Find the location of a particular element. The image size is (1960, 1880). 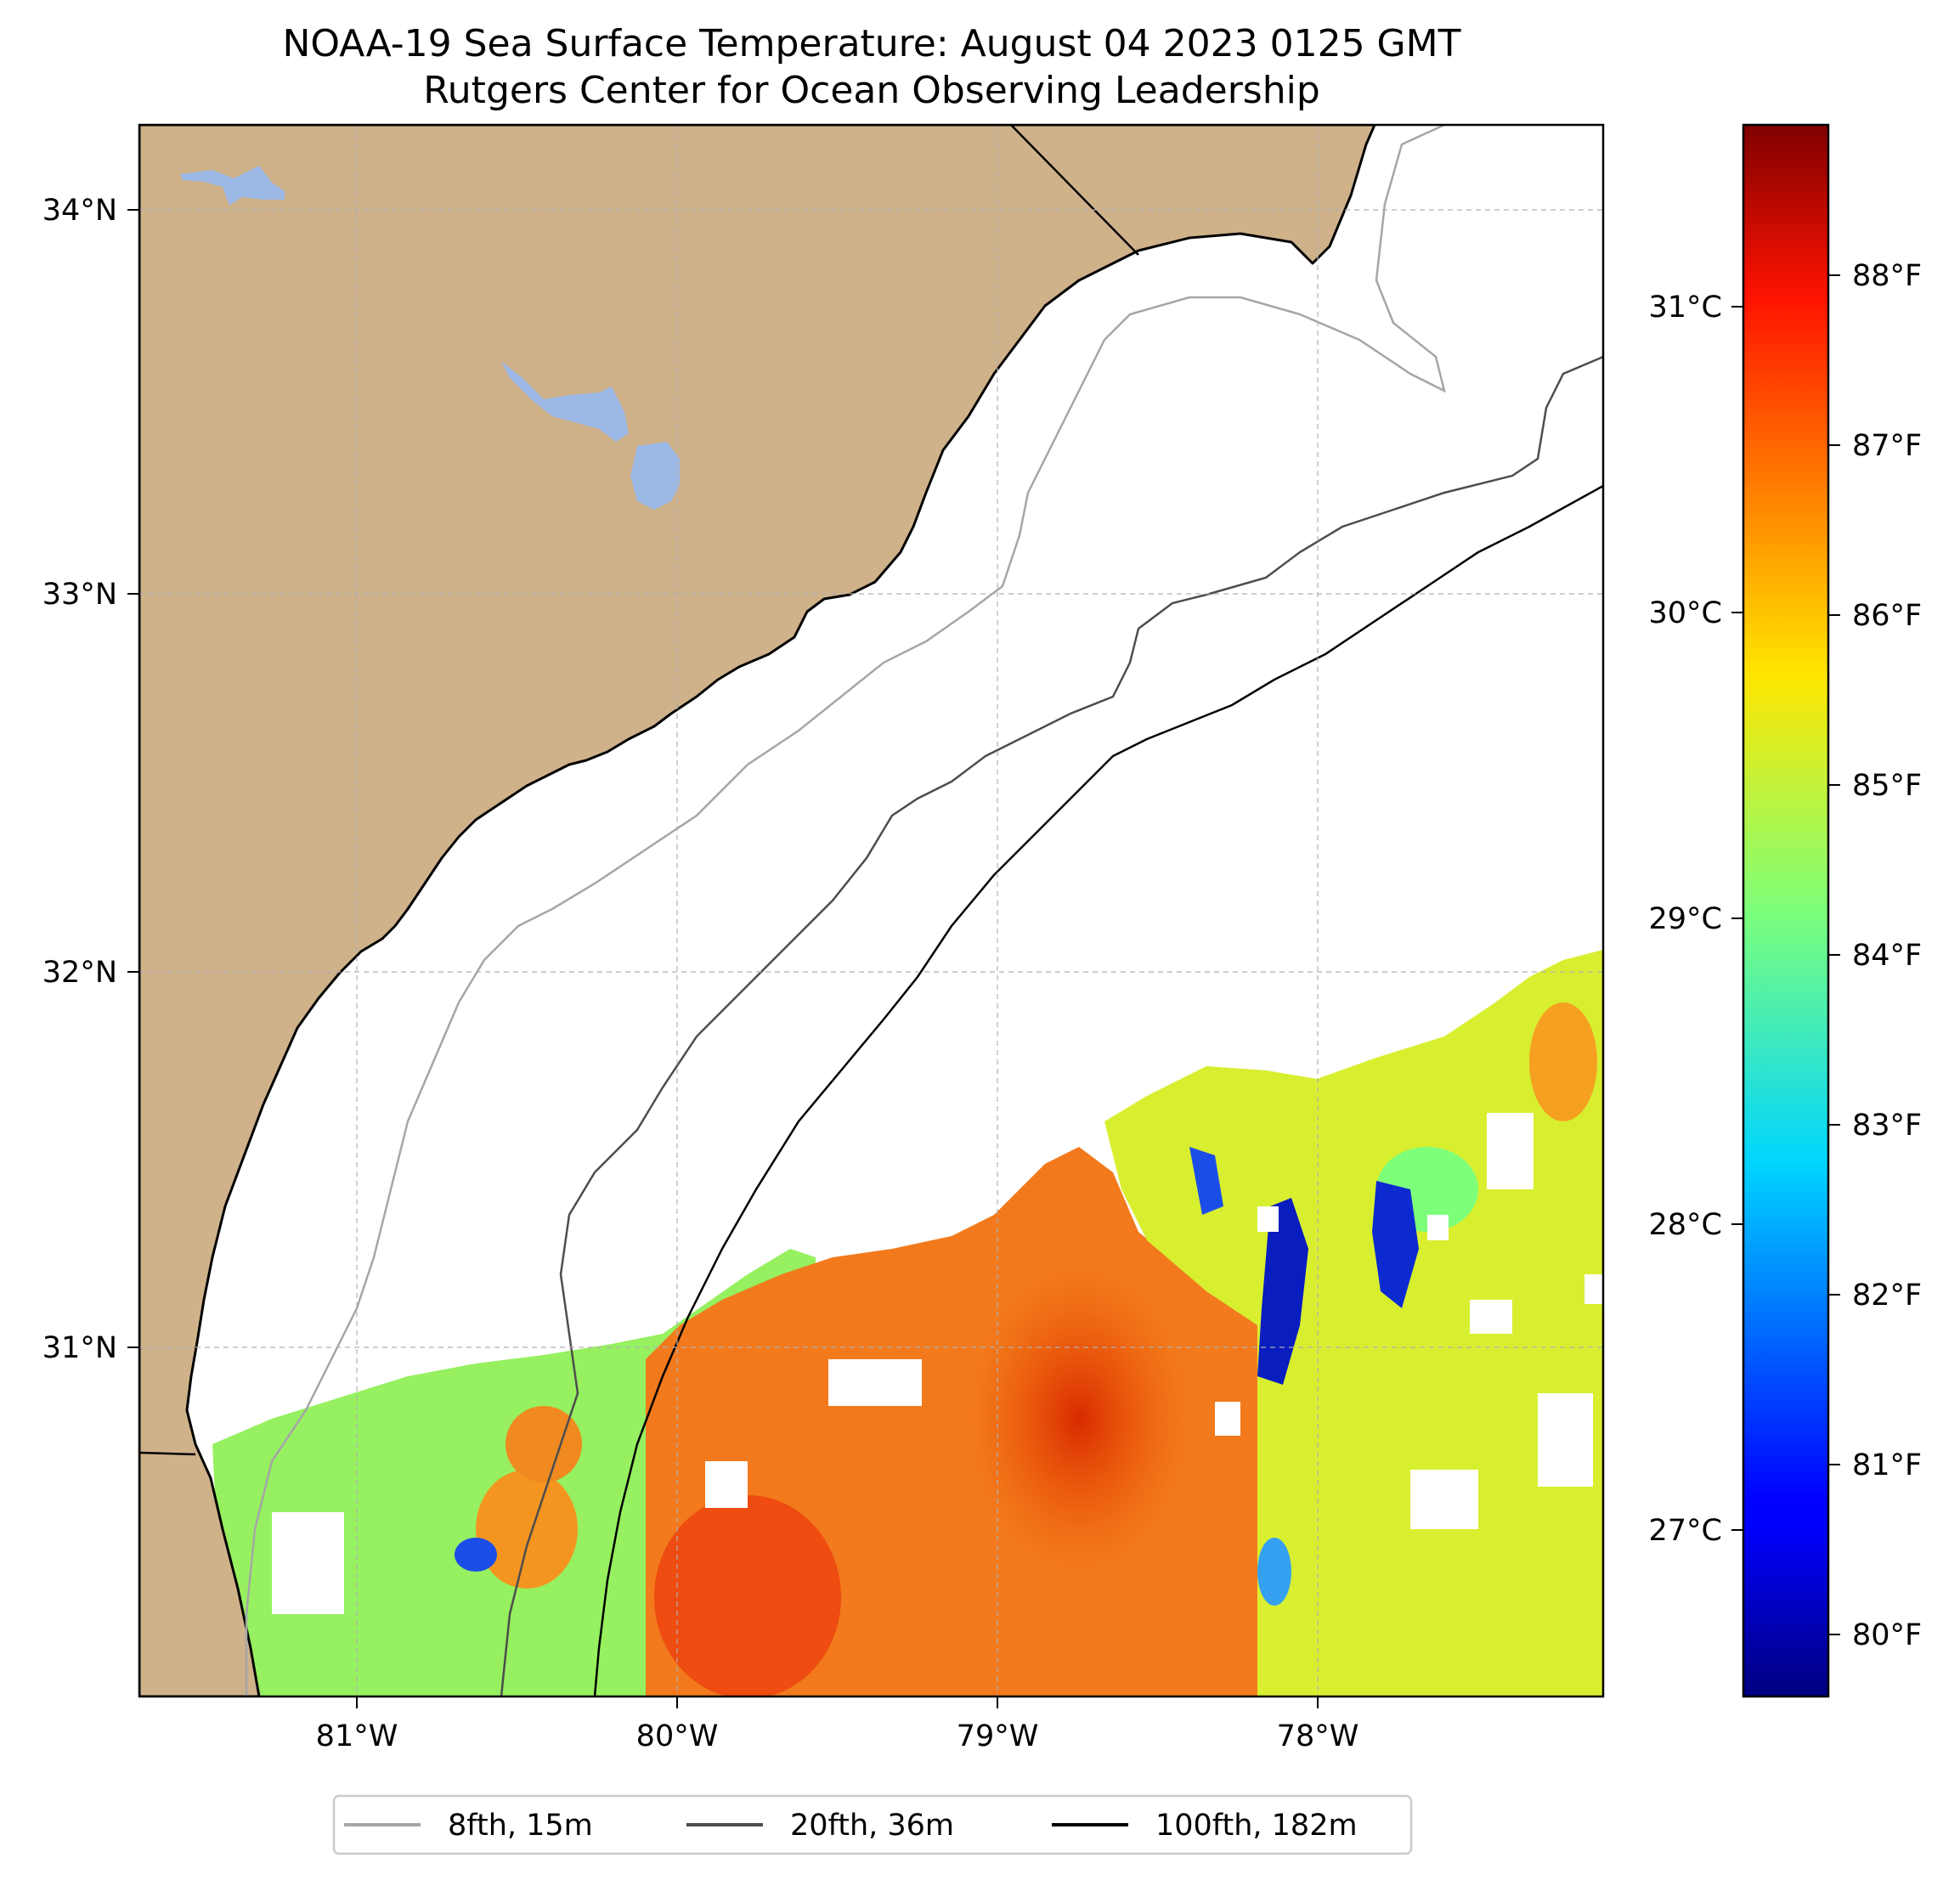

lon-tick-label: 78°W is located at coordinates (1318, 1736).